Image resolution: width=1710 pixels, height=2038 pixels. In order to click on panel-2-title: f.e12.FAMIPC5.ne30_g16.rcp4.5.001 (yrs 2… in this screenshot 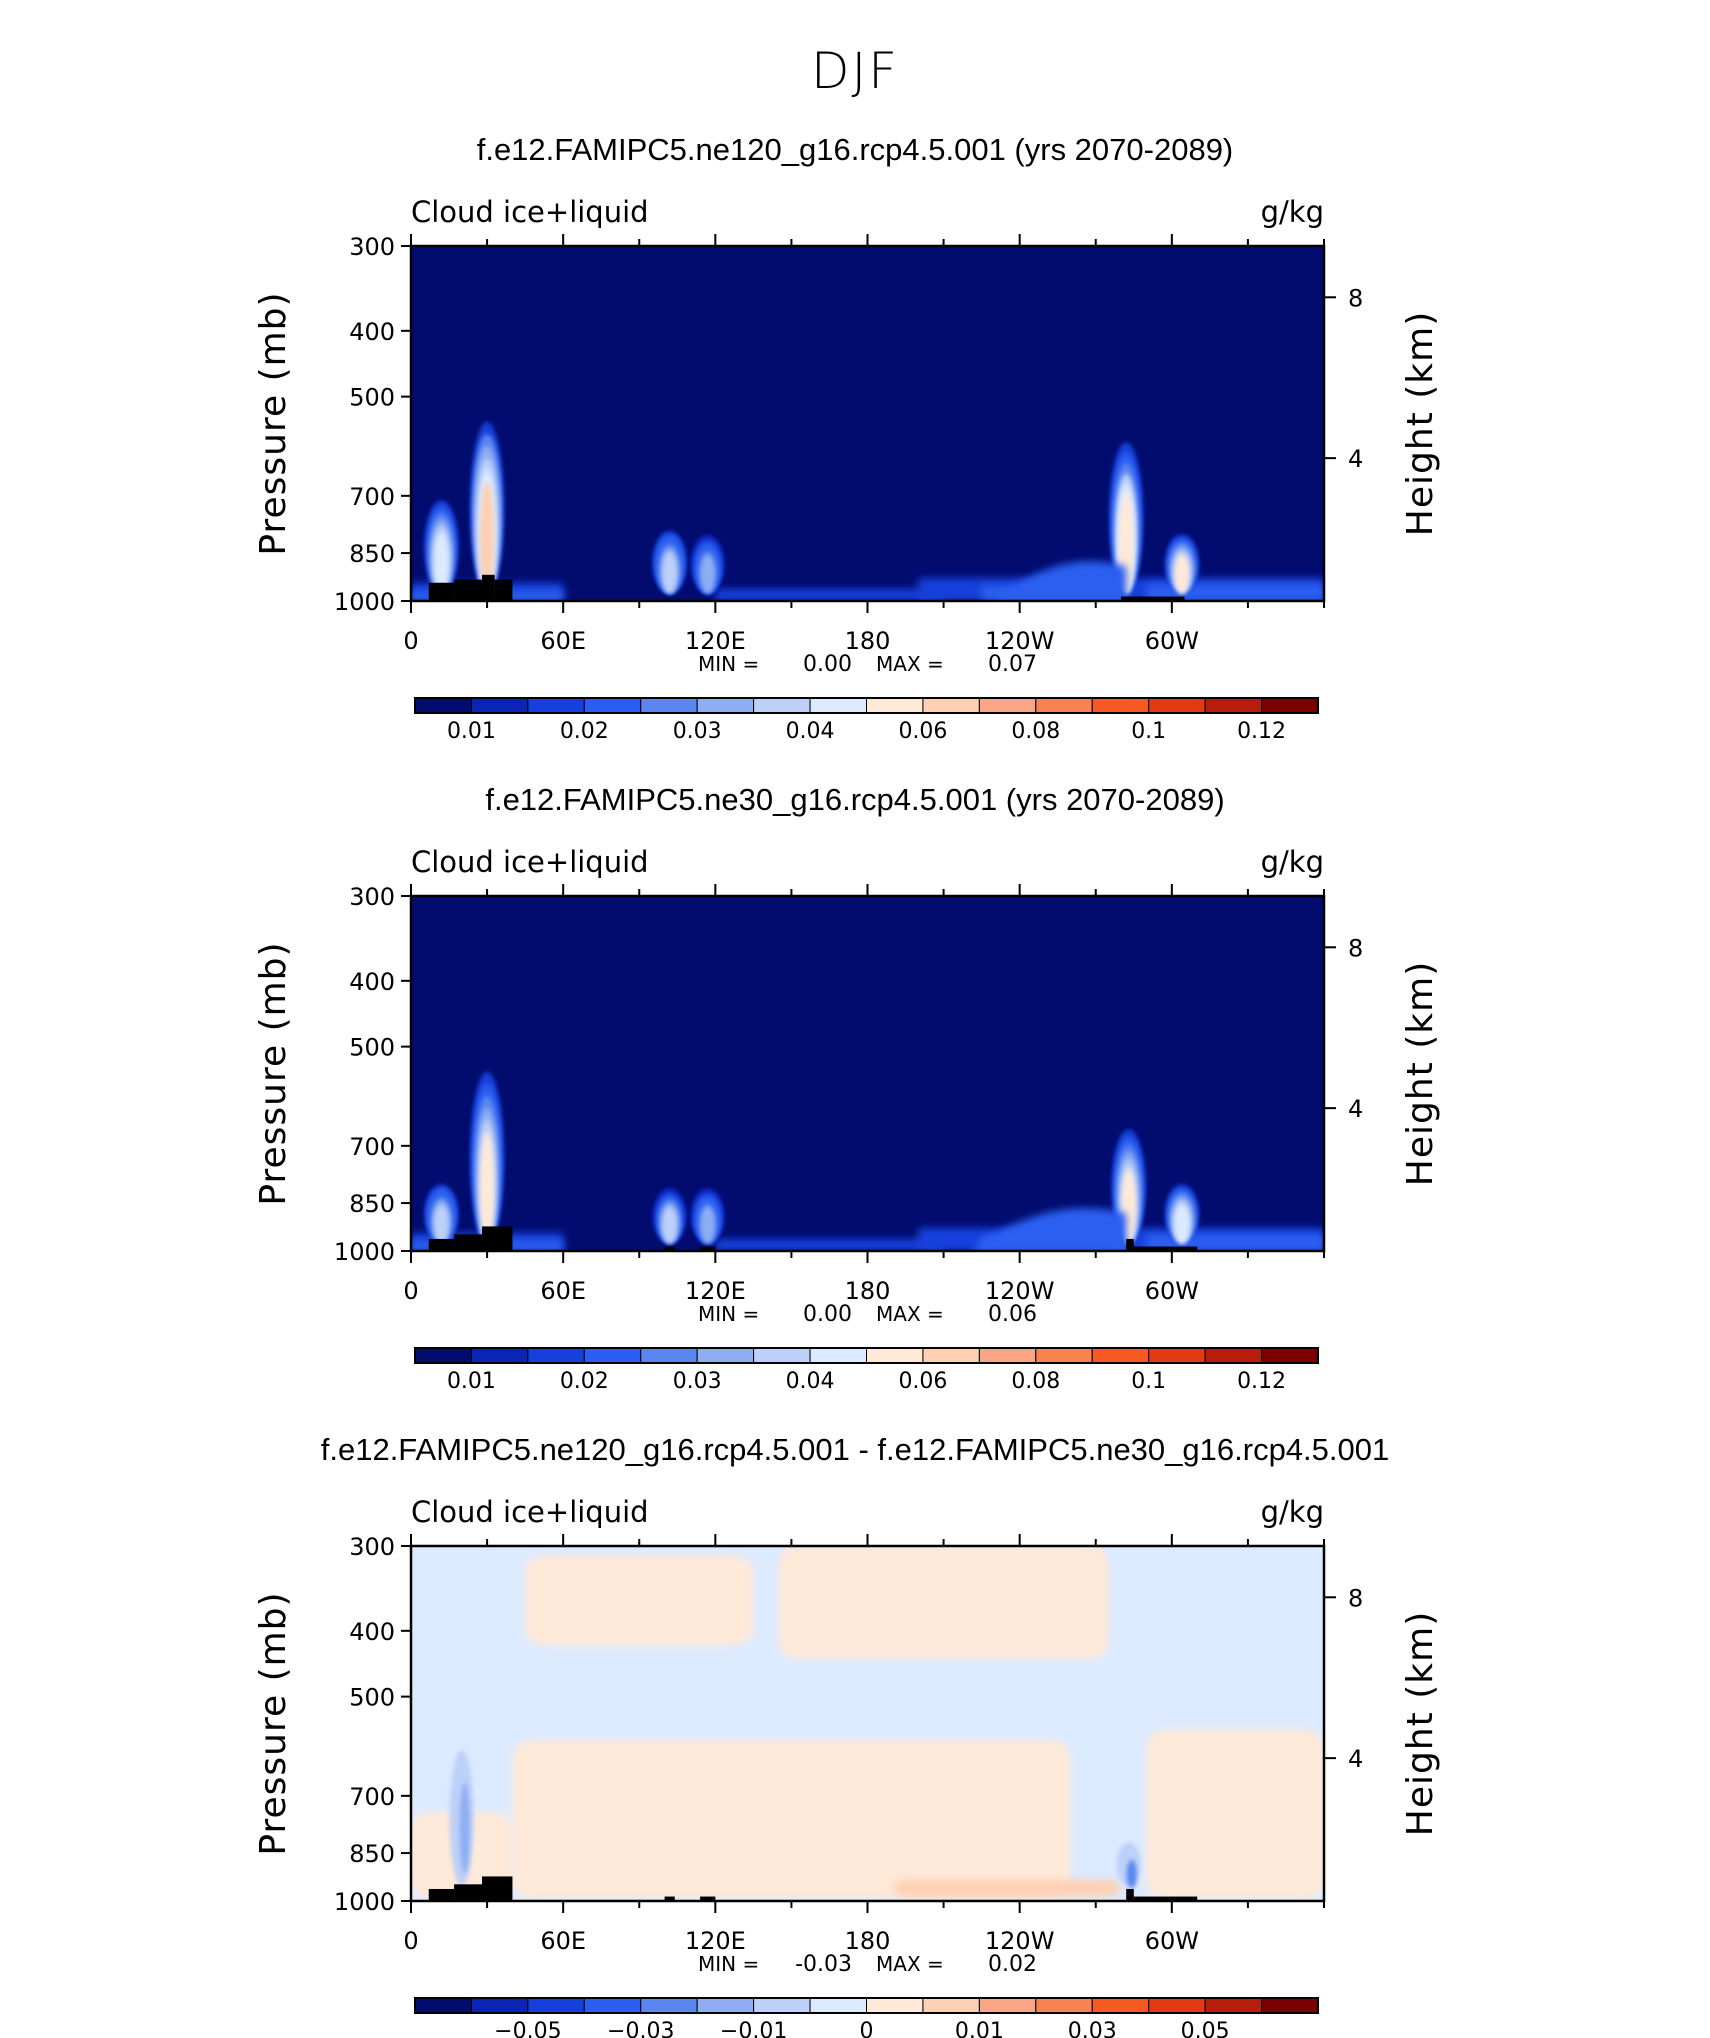, I will do `click(855, 799)`.